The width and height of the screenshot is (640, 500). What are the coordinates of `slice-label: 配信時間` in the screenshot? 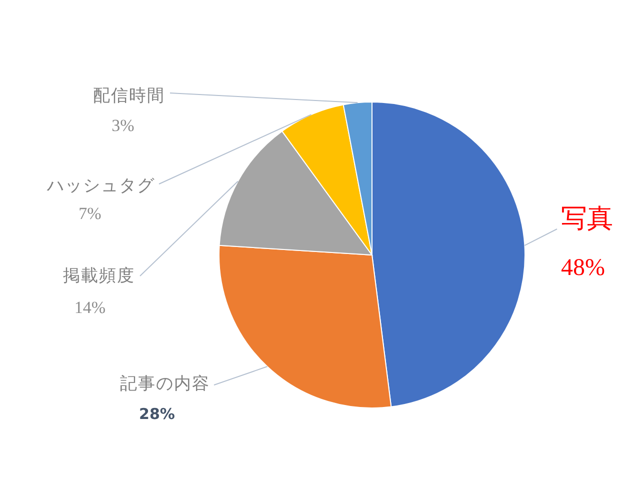 It's located at (129, 95).